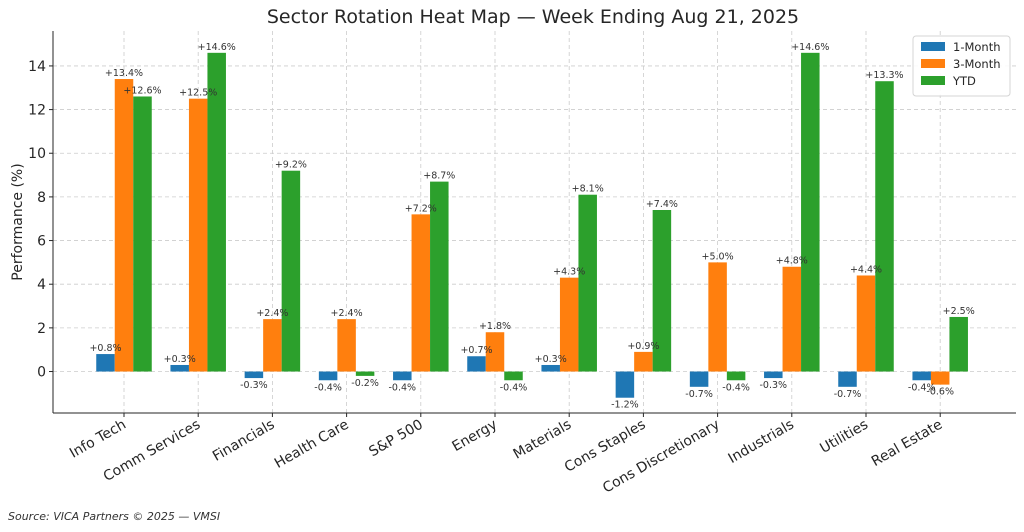 Image resolution: width=1024 pixels, height=532 pixels. Describe the element at coordinates (977, 64) in the screenshot. I see `legend-entry: 3-Month` at that location.